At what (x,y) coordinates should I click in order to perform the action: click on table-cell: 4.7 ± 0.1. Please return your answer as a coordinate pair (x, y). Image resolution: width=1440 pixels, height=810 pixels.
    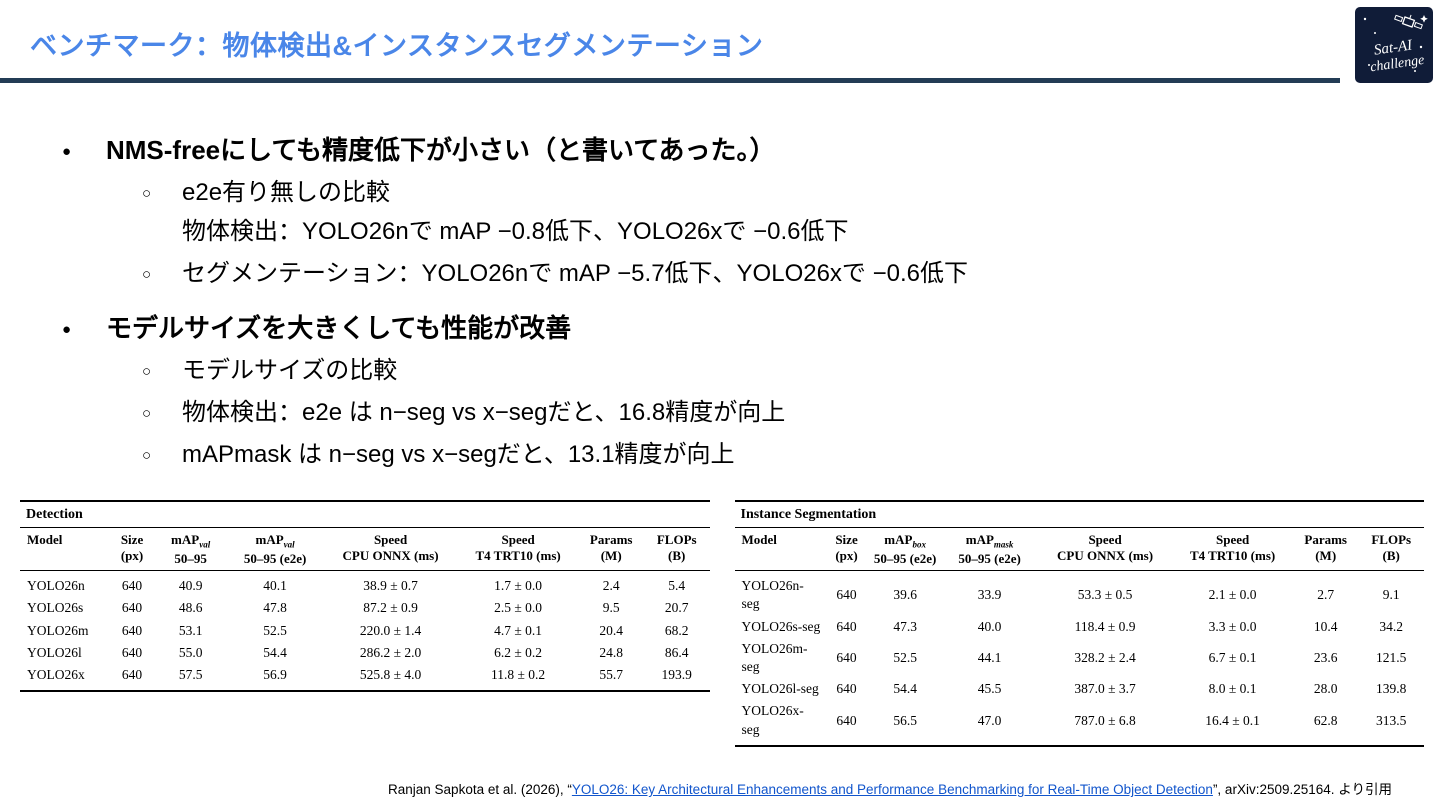
    Looking at the image, I should click on (518, 630).